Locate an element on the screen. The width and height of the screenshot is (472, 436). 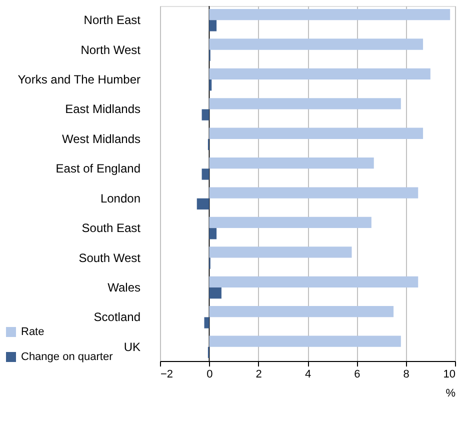
y-tick-label: West Midlands is located at coordinates (101, 139).